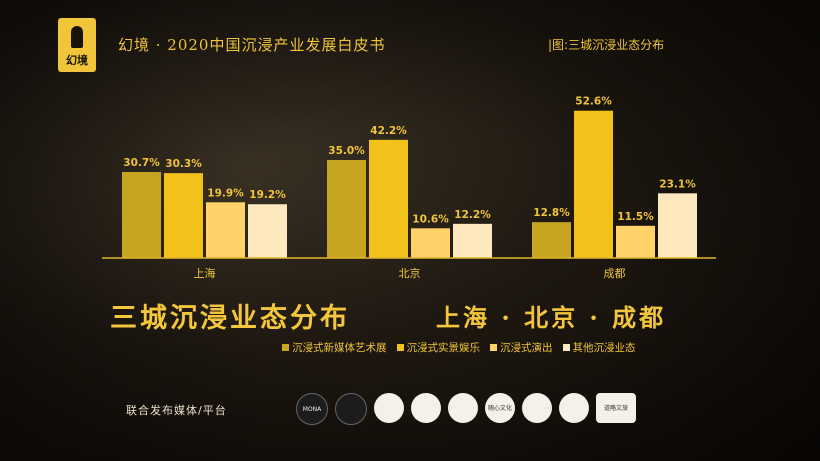 The height and width of the screenshot is (461, 820). Describe the element at coordinates (615, 273) in the screenshot. I see `category-label: 成都` at that location.